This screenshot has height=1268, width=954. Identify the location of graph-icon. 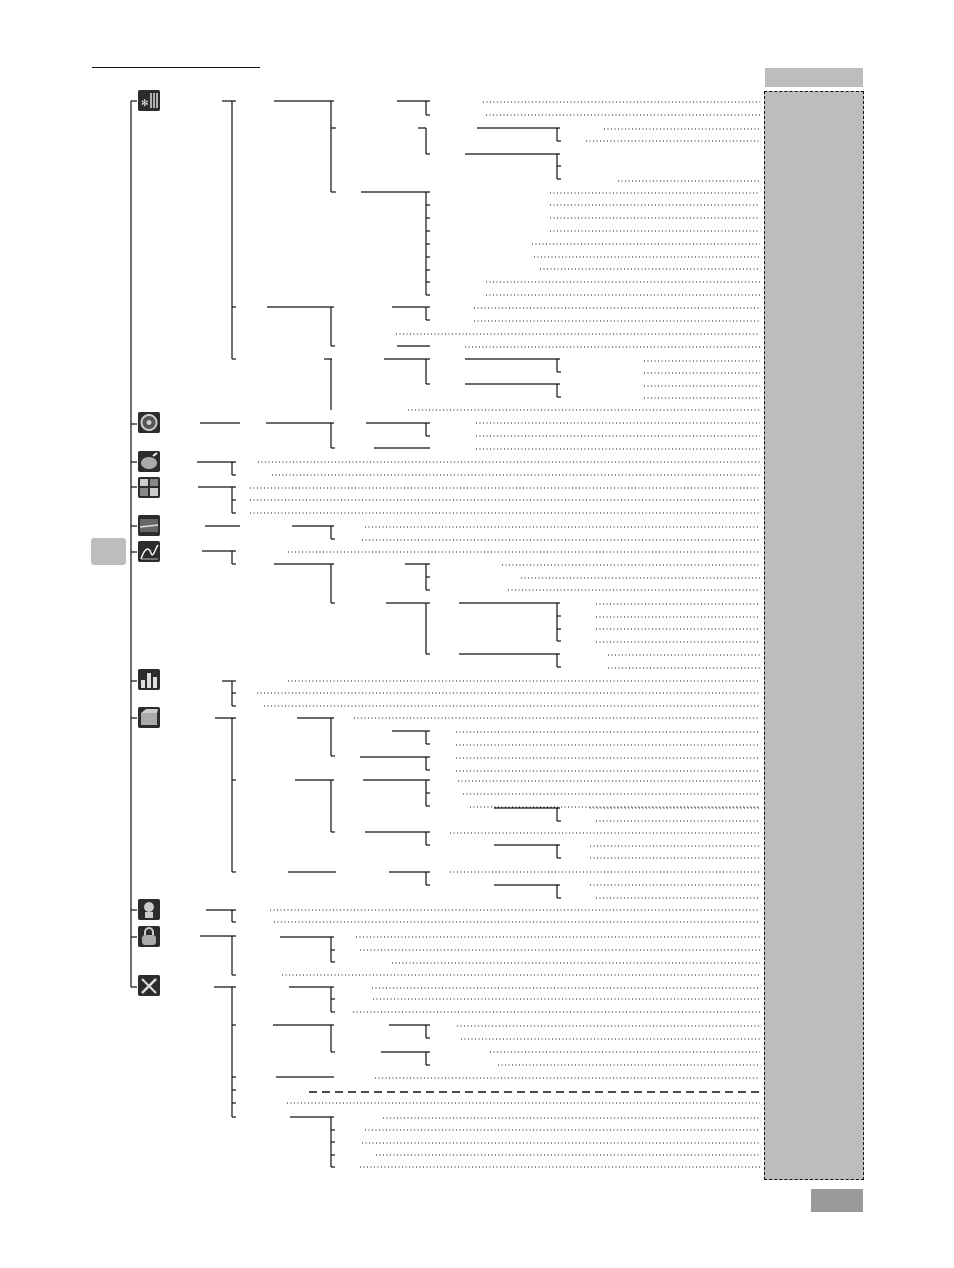
(149, 551).